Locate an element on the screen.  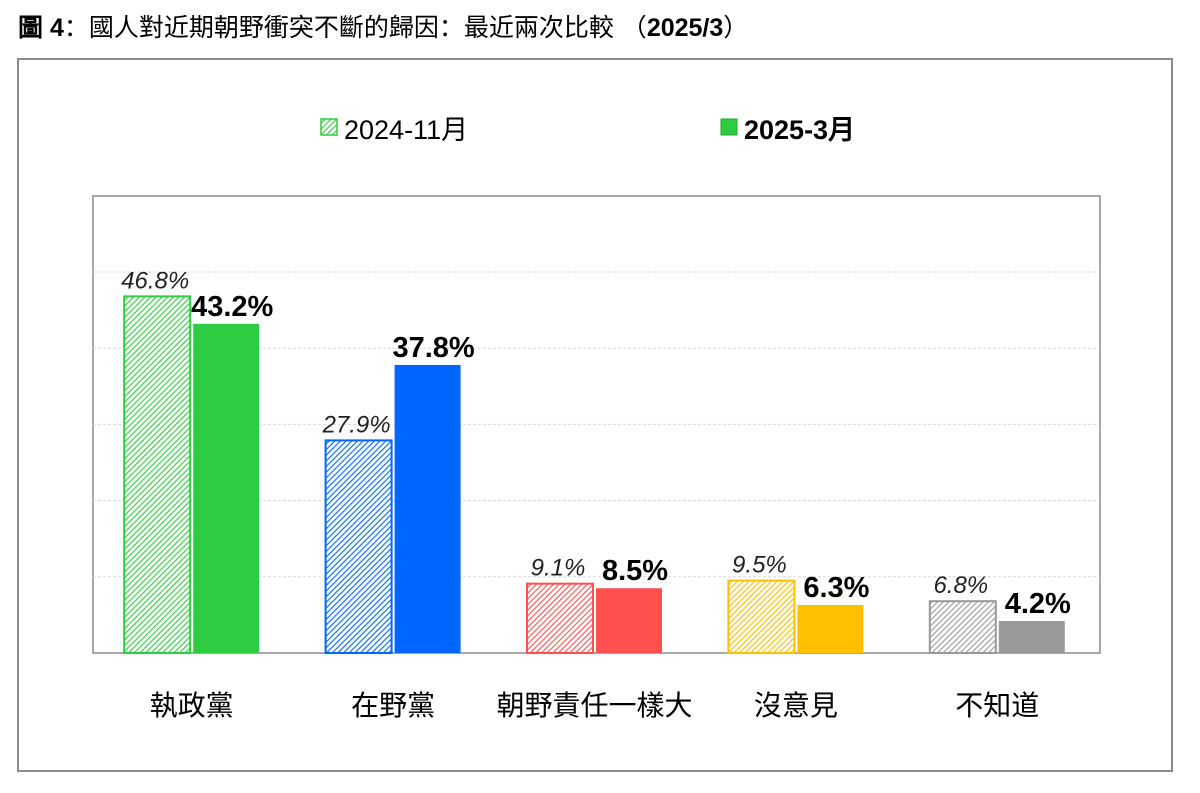
label-curr-3: 8.5% is located at coordinates (635, 571).